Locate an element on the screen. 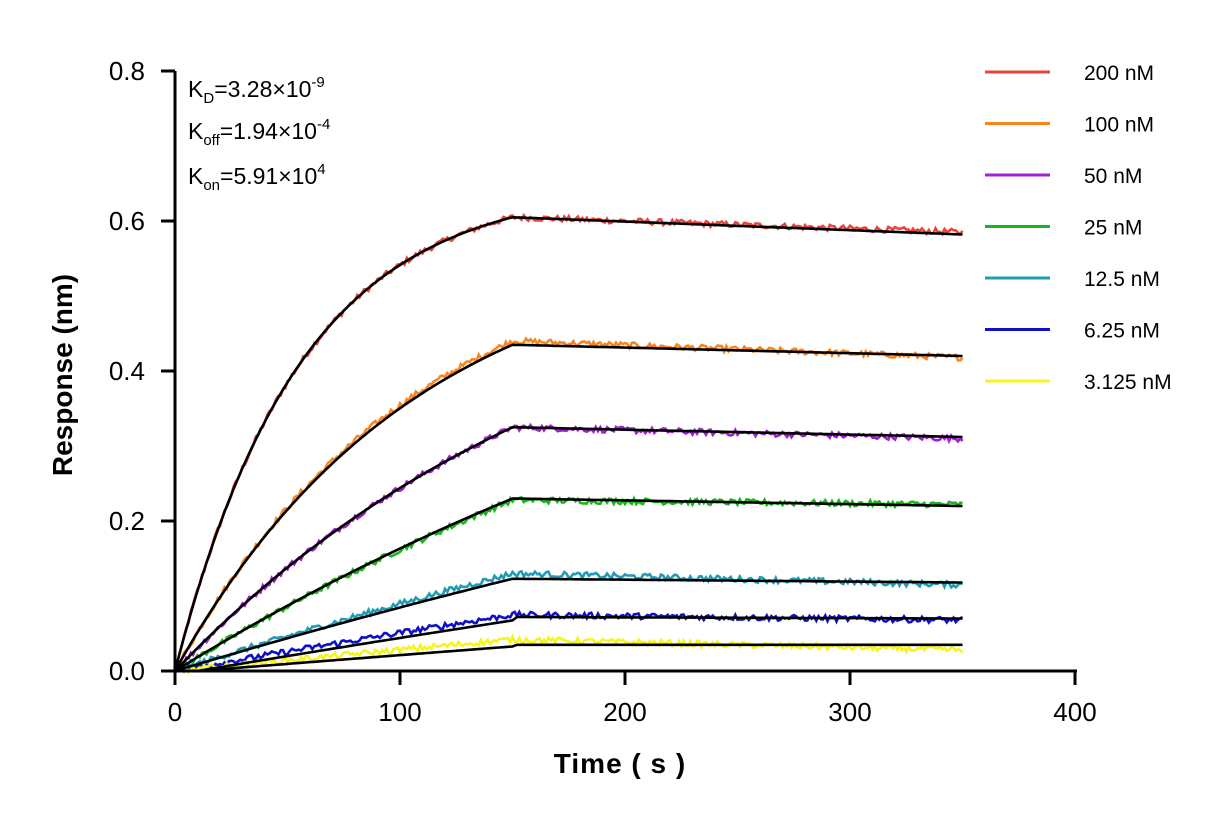  koff-annotation: Koff=1.94×10-4 is located at coordinates (259, 132).